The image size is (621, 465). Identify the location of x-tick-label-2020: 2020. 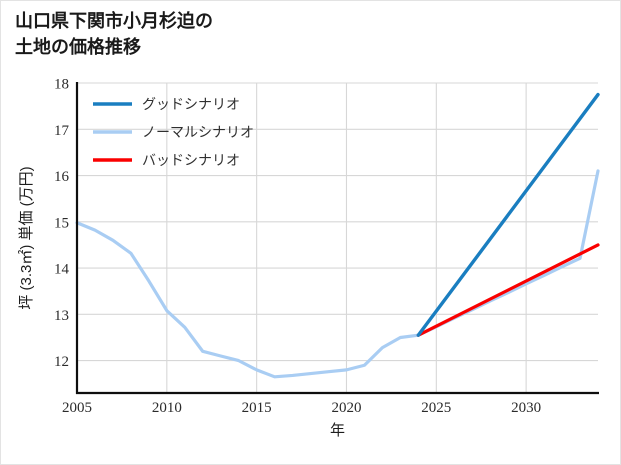
(346, 408).